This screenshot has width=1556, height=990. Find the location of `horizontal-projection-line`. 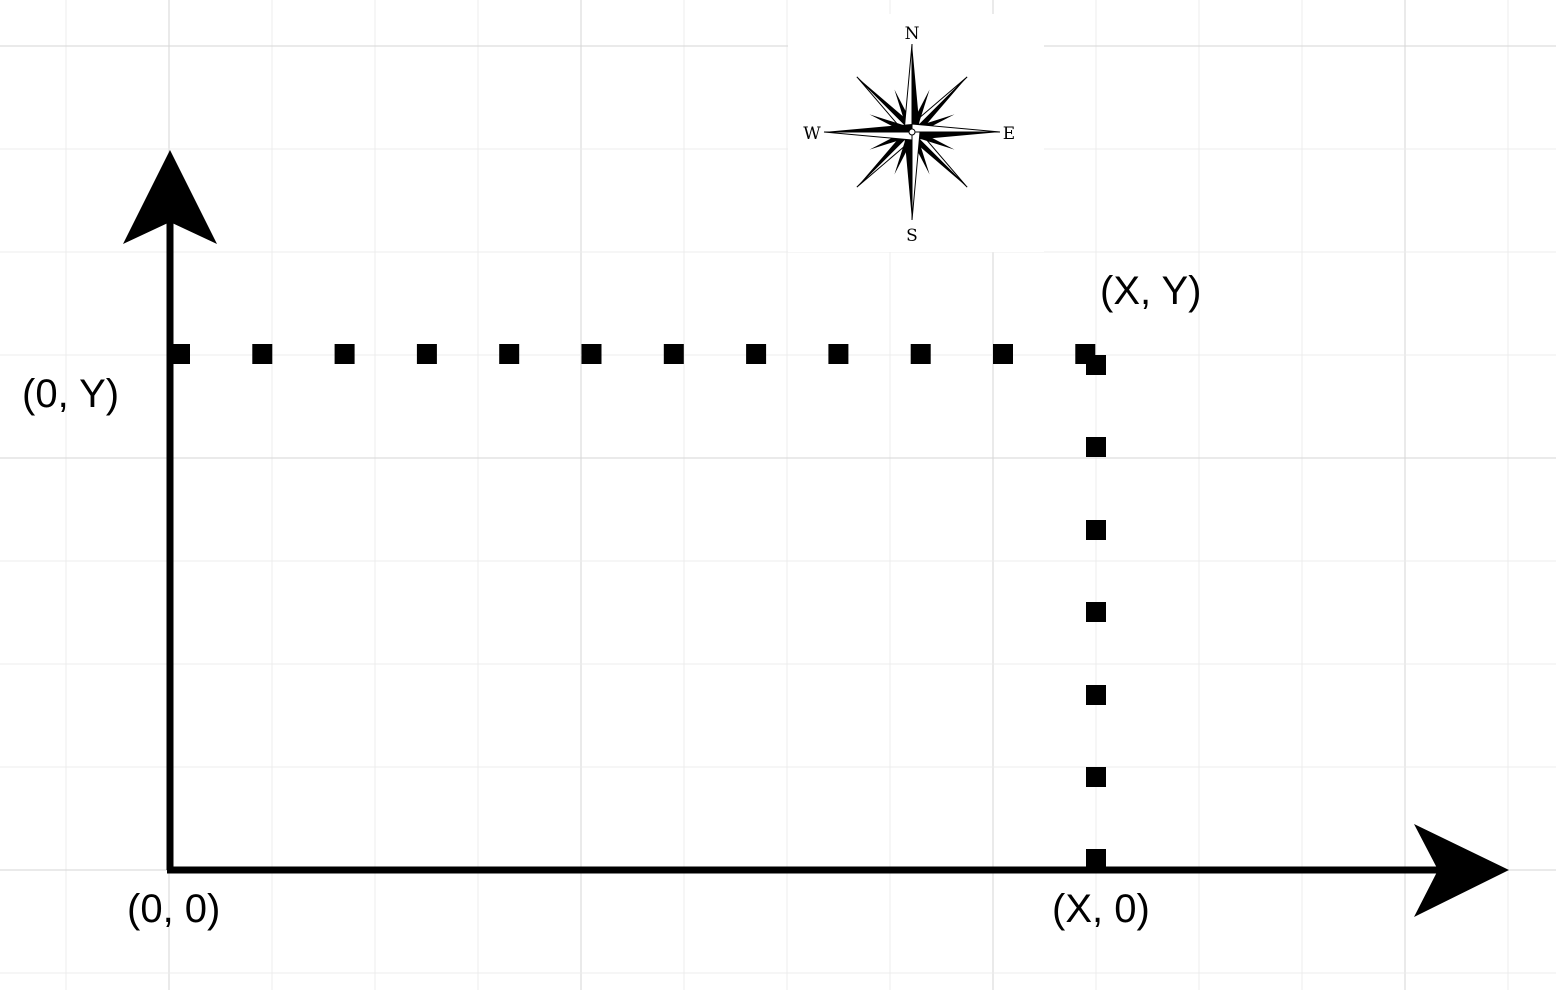

horizontal-projection-line is located at coordinates (633, 354).